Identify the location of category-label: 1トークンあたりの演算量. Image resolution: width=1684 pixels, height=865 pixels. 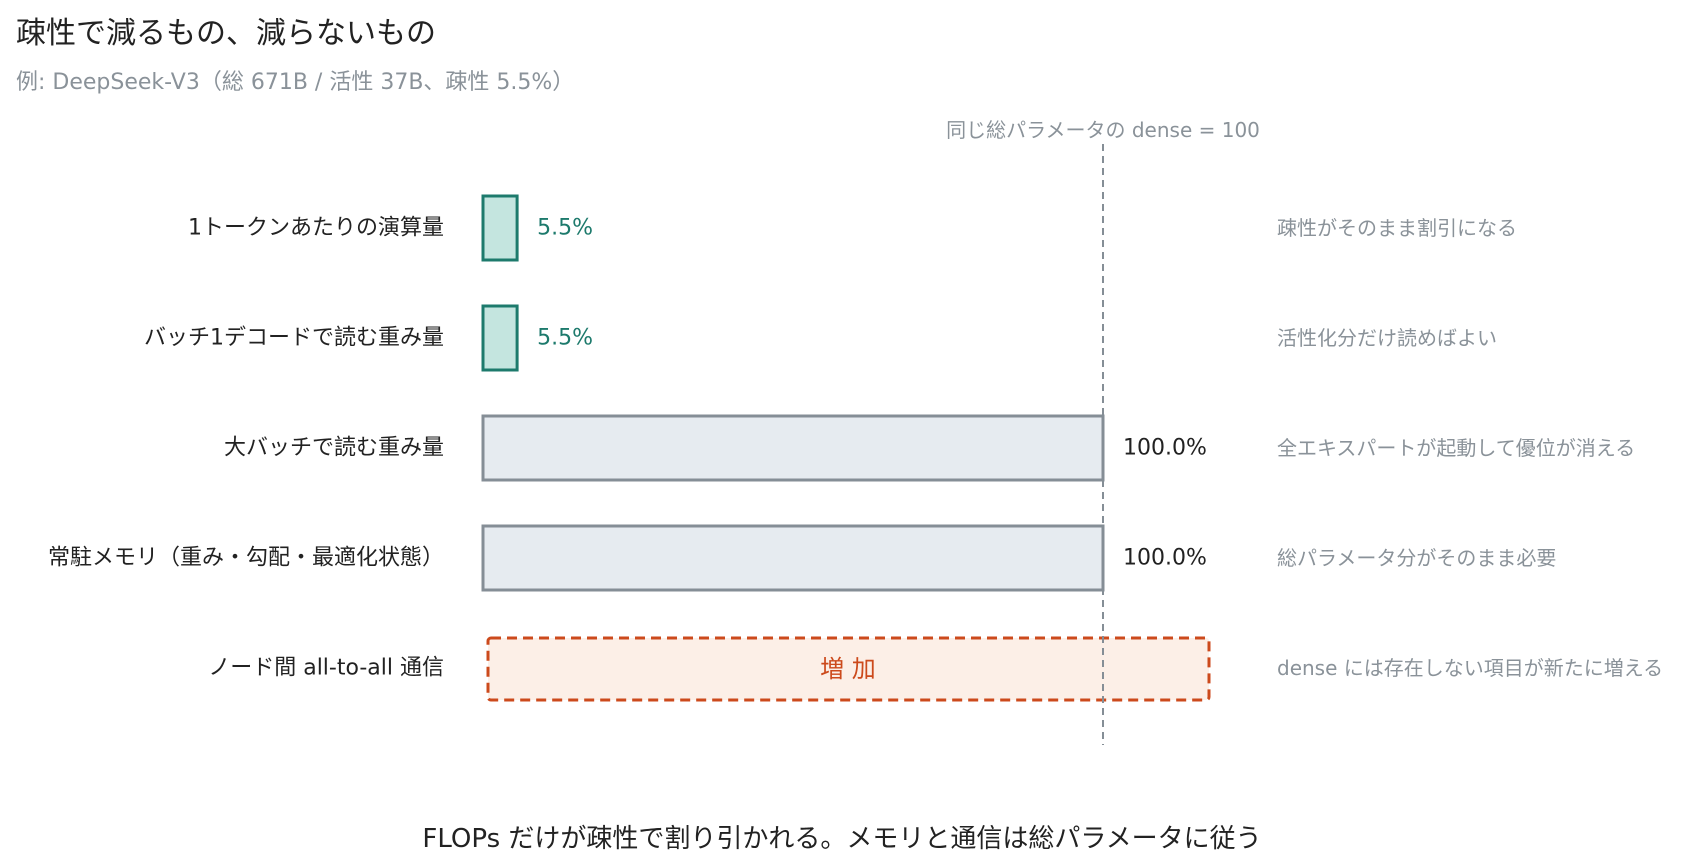
(316, 228).